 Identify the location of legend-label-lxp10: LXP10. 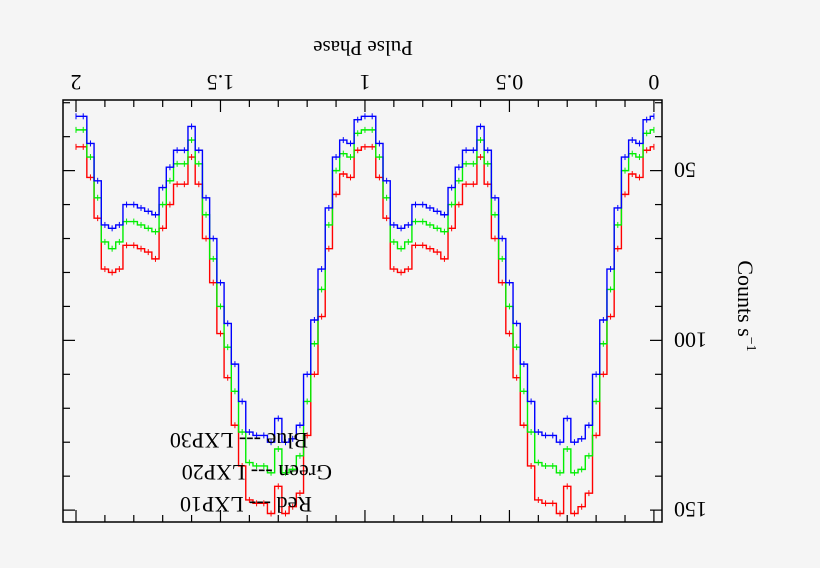
(212, 504).